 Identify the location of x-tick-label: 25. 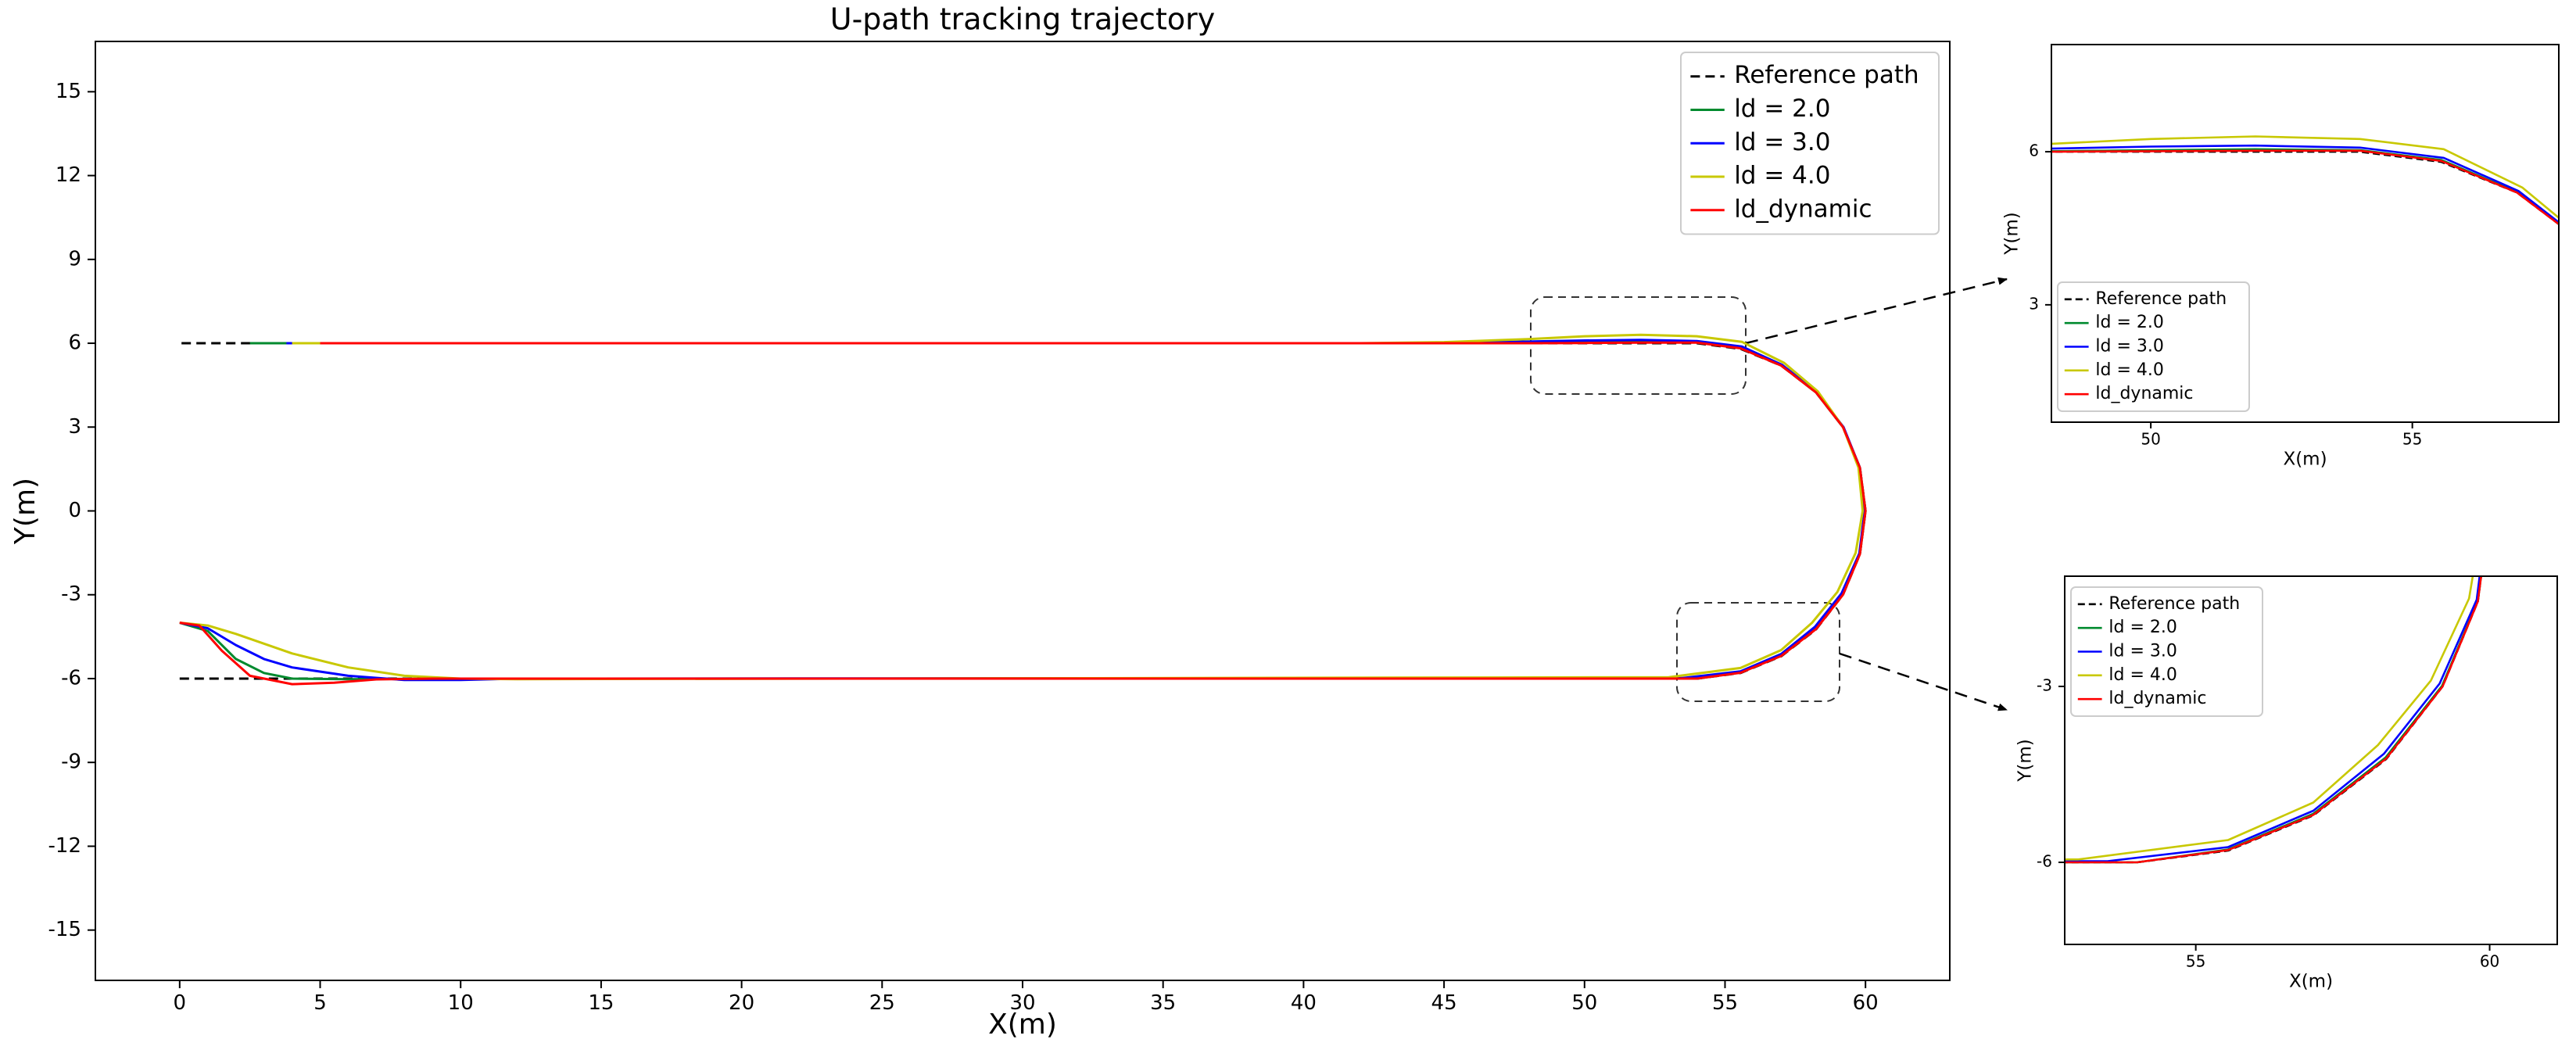
(882, 1003).